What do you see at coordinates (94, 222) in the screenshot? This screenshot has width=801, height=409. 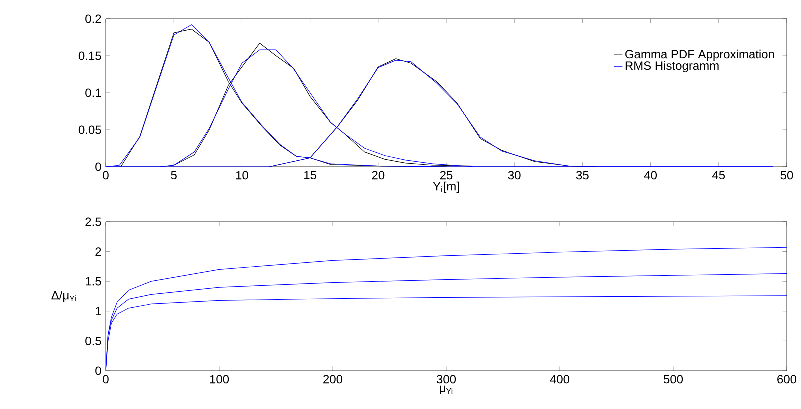 I see `y-tick-label: 2.5` at bounding box center [94, 222].